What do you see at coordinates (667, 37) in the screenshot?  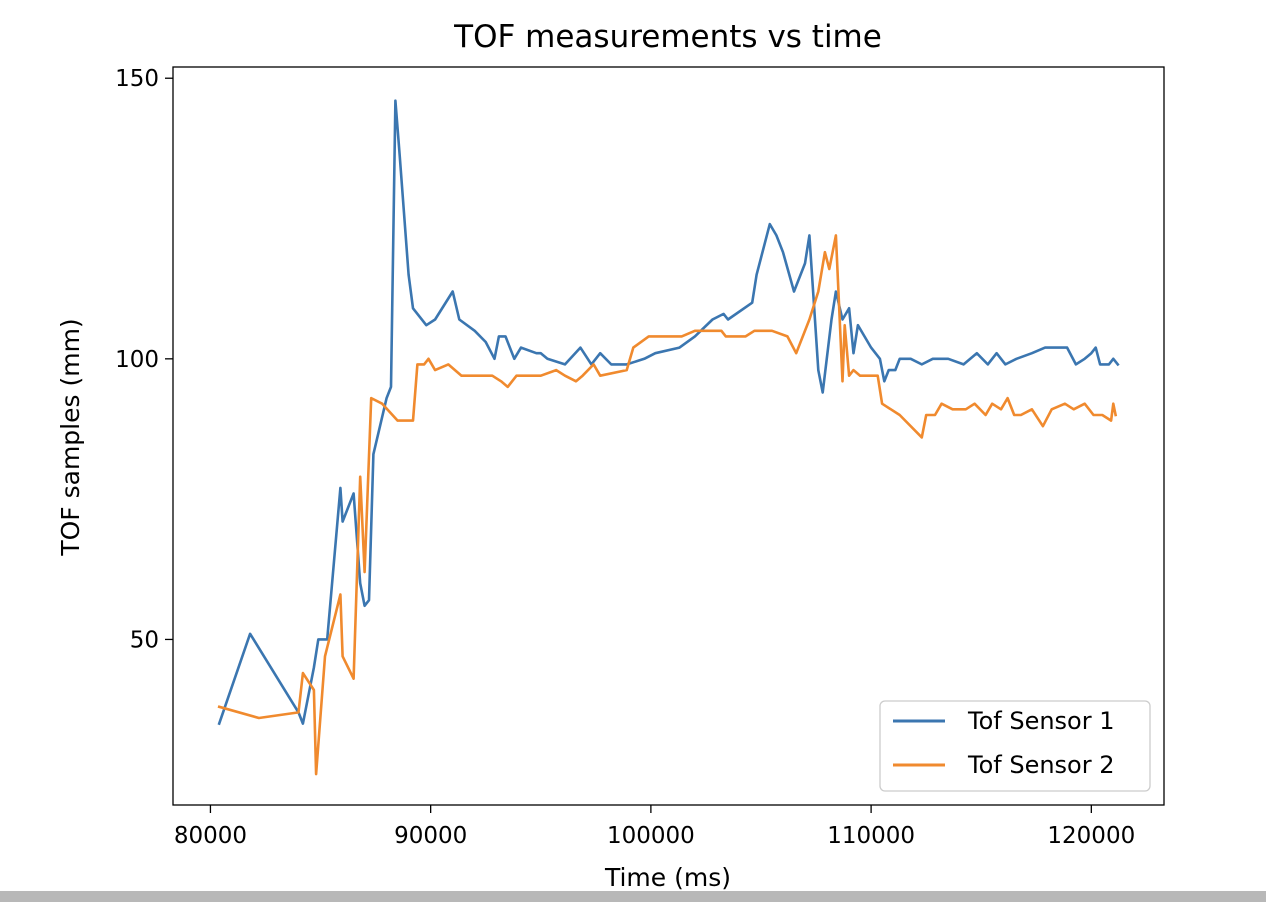 I see `chart-title: TOF measurements vs time` at bounding box center [667, 37].